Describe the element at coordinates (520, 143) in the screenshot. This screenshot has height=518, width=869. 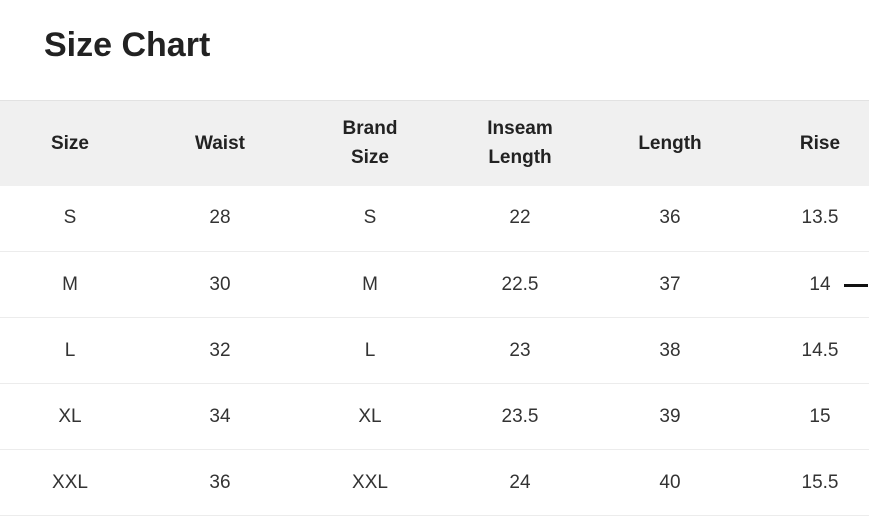
I see `column-header: Inseam Length` at that location.